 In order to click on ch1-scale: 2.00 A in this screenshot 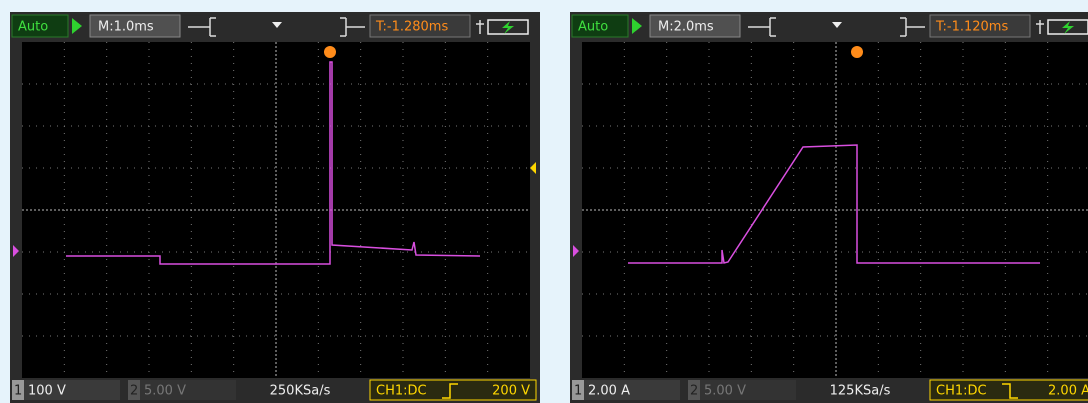, I will do `click(609, 391)`.